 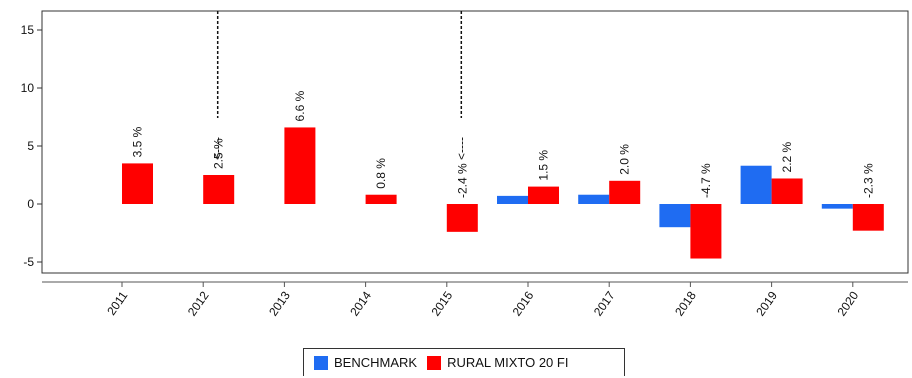 I want to click on legend-label-rural-mixto: RURAL MIXTO 20 FI, so click(x=508, y=362).